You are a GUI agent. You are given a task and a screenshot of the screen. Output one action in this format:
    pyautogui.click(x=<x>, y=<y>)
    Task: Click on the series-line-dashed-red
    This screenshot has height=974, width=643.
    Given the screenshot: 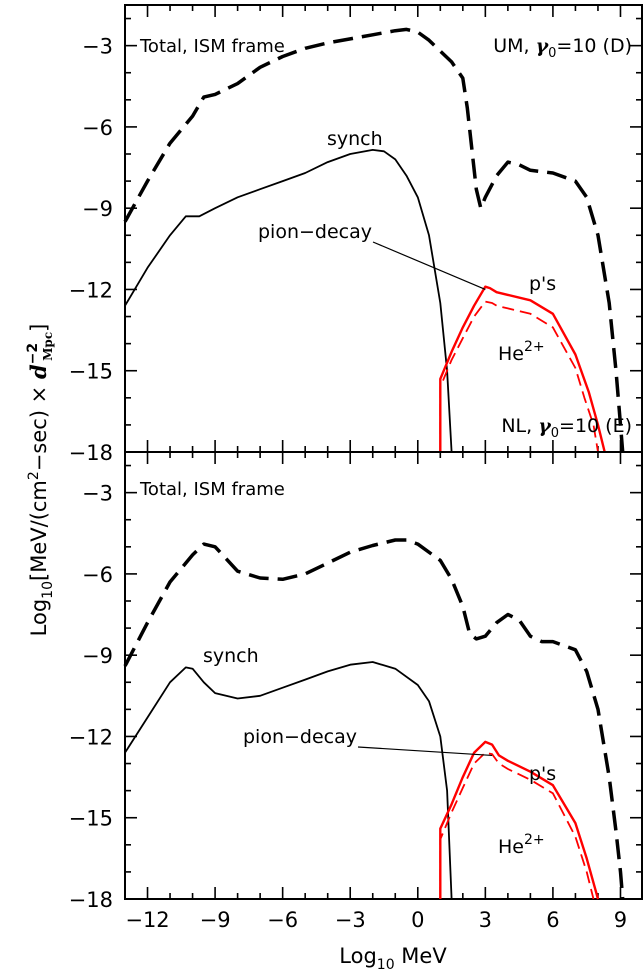 What is the action you would take?
    pyautogui.click(x=517, y=825)
    